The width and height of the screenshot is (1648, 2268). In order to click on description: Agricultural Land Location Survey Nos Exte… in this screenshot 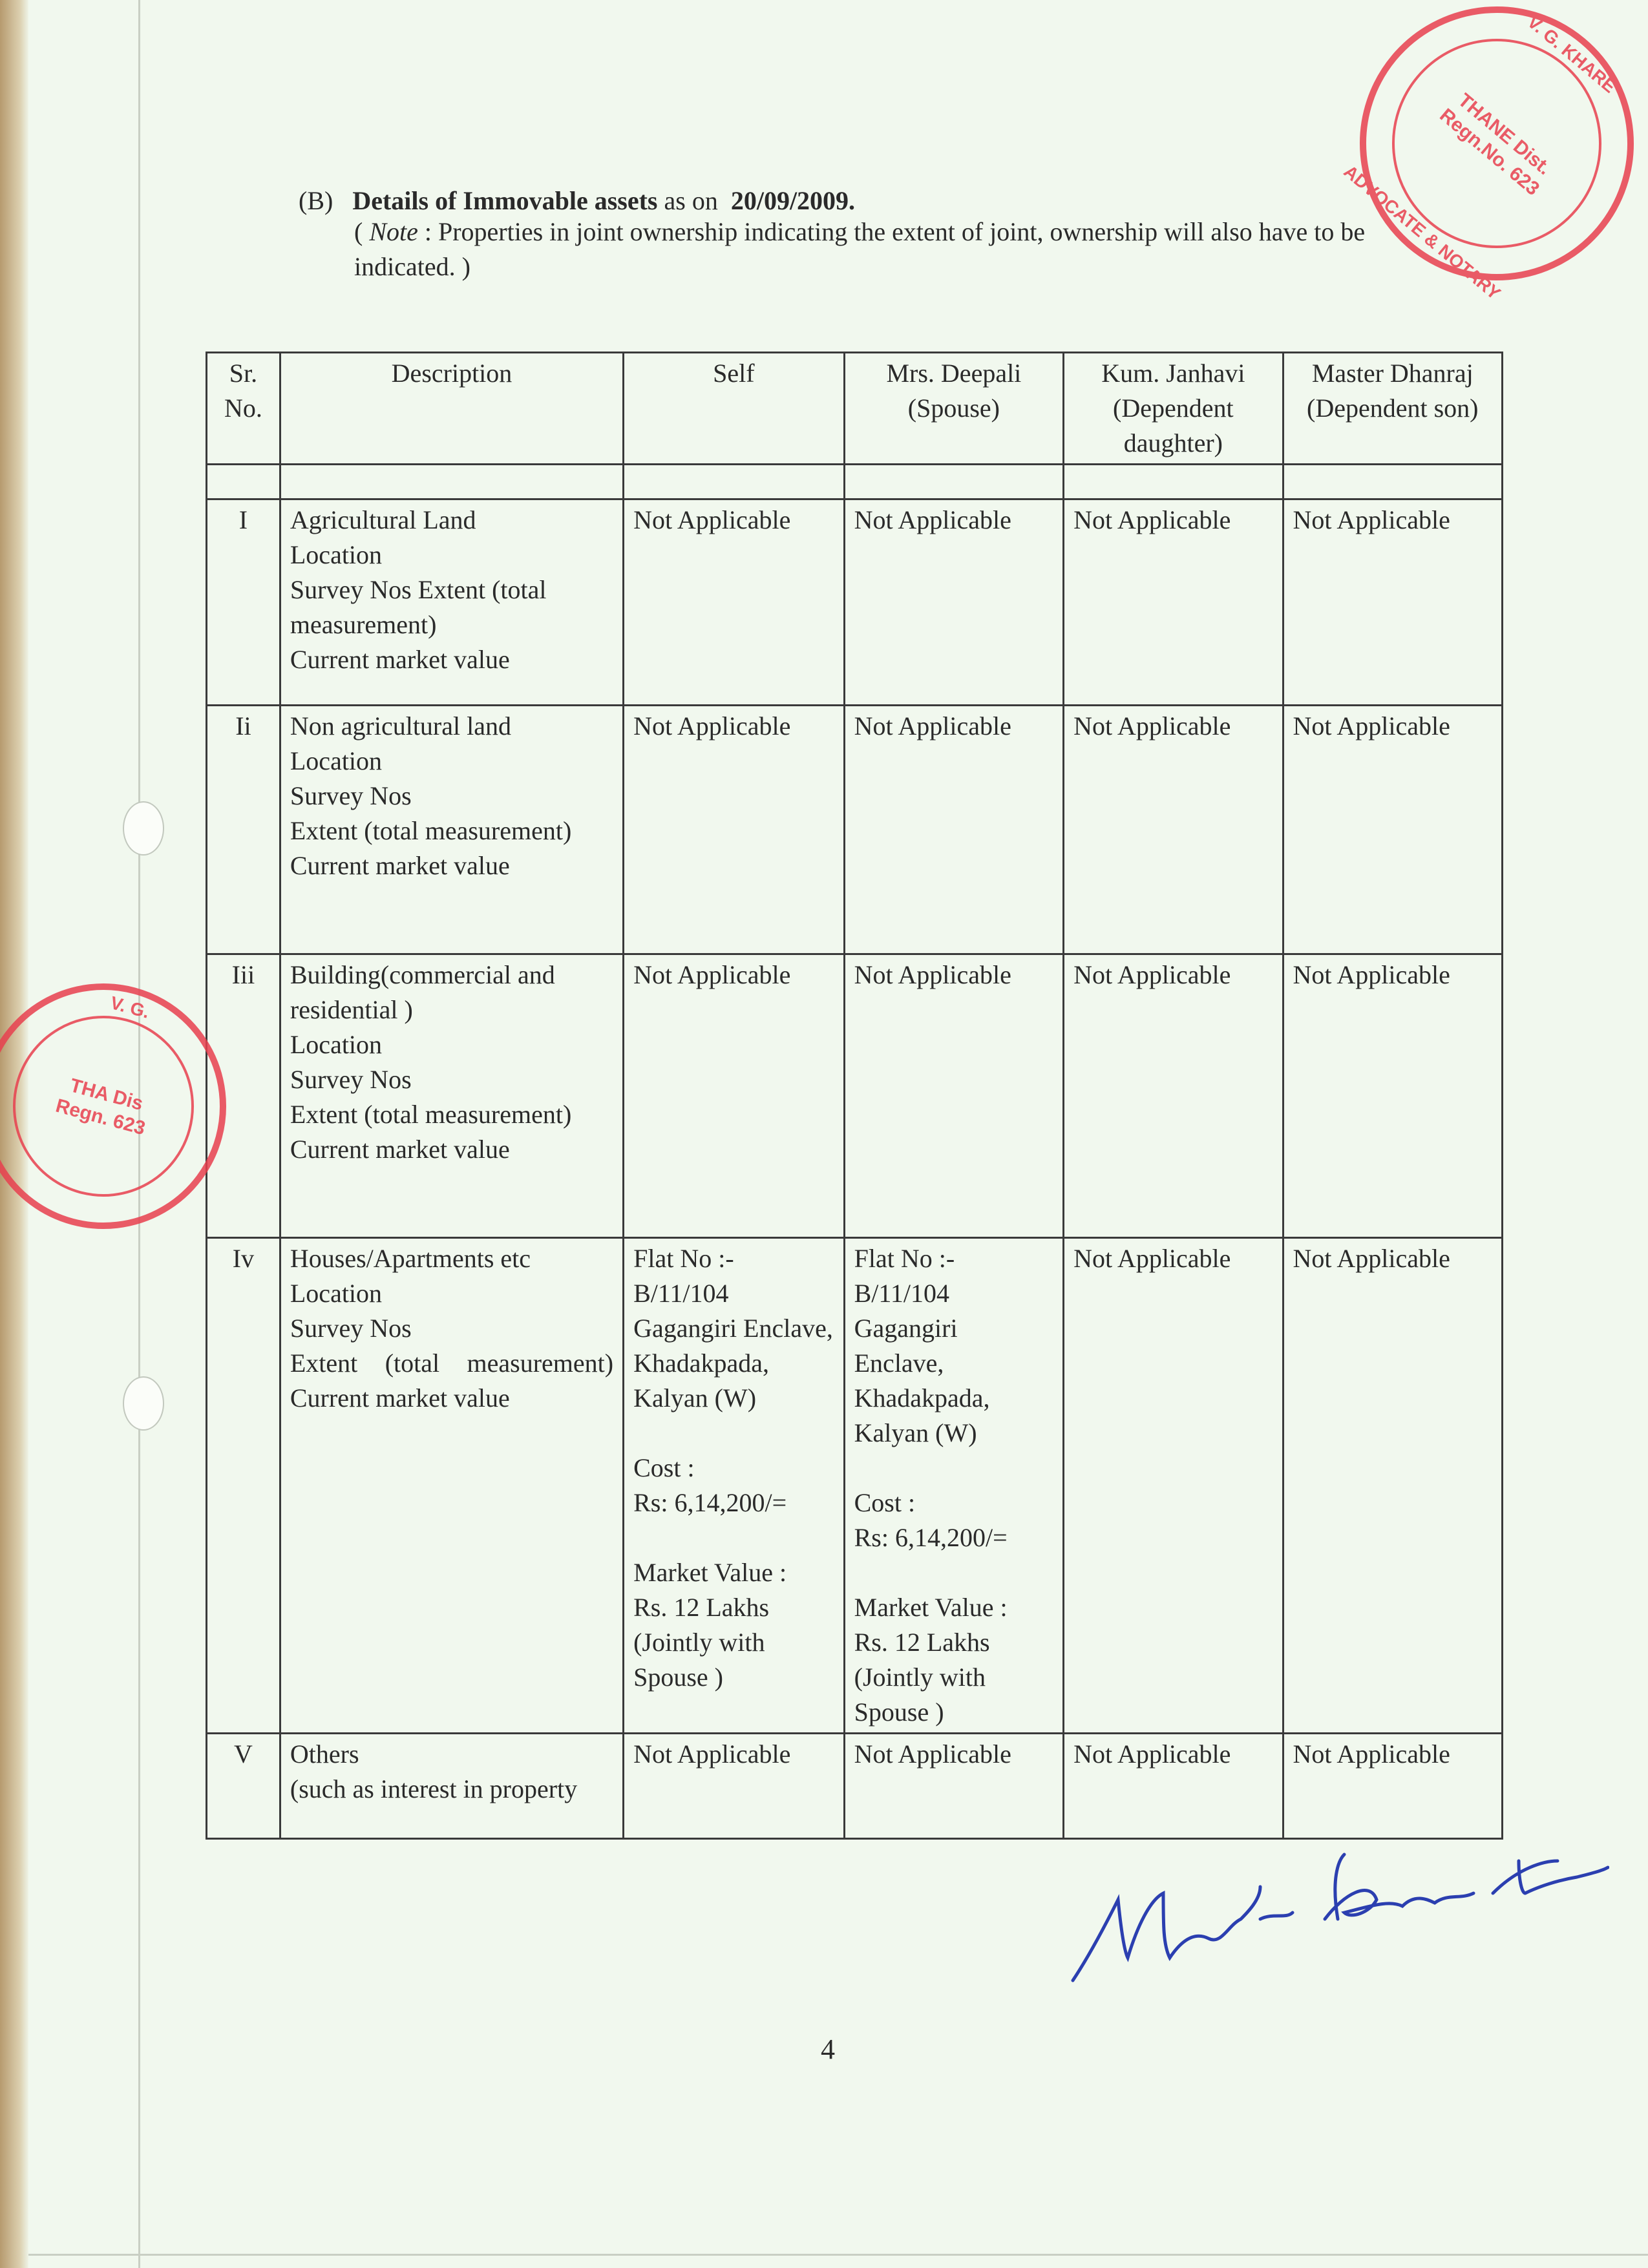, I will do `click(452, 602)`.